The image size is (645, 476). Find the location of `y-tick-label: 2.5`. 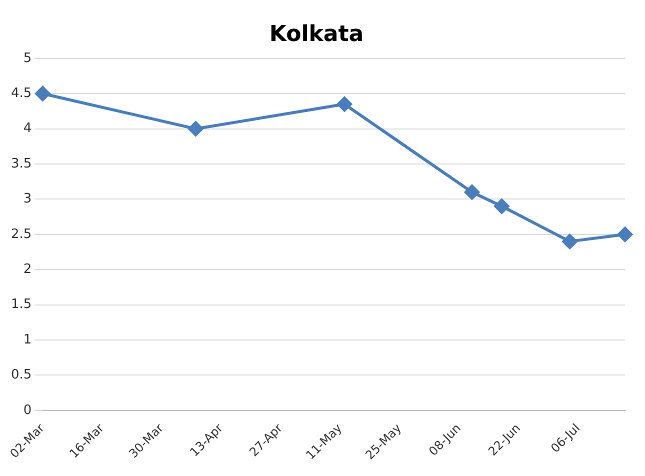

y-tick-label: 2.5 is located at coordinates (21, 234).